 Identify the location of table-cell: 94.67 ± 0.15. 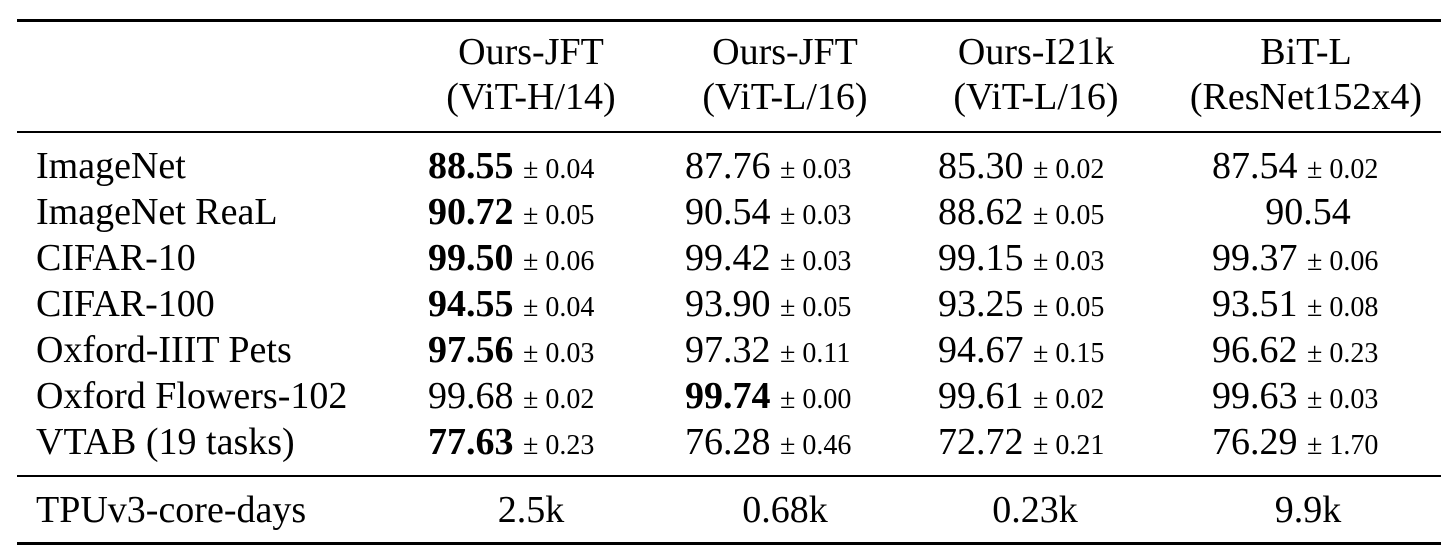
(1021, 352).